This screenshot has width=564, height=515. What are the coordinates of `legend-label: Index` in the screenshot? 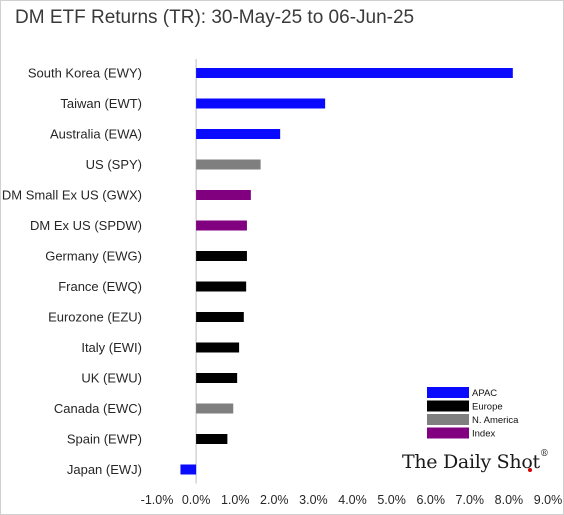 It's located at (483, 434).